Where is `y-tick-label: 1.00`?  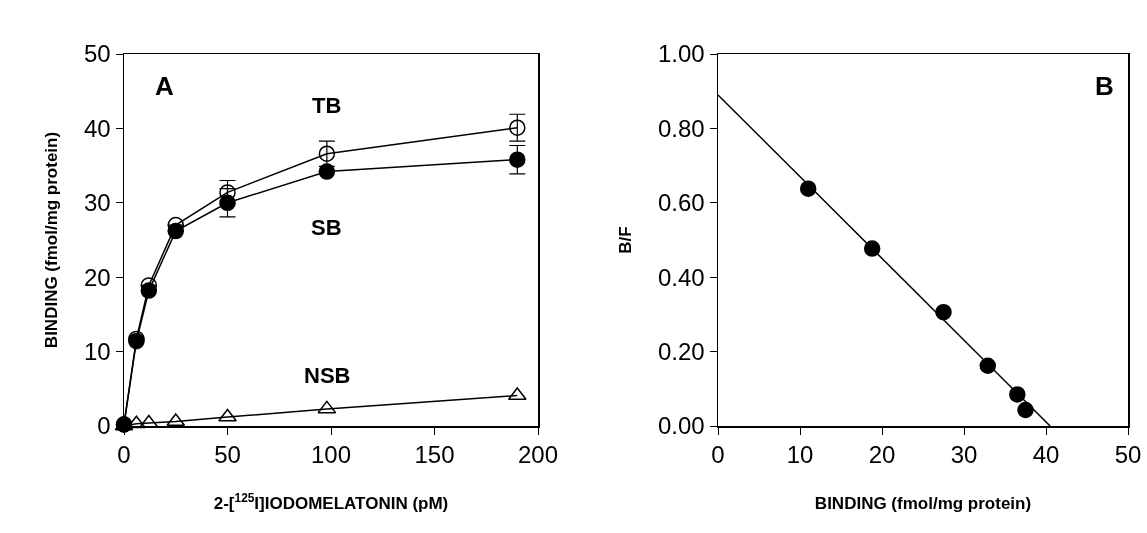 y-tick-label: 1.00 is located at coordinates (681, 54).